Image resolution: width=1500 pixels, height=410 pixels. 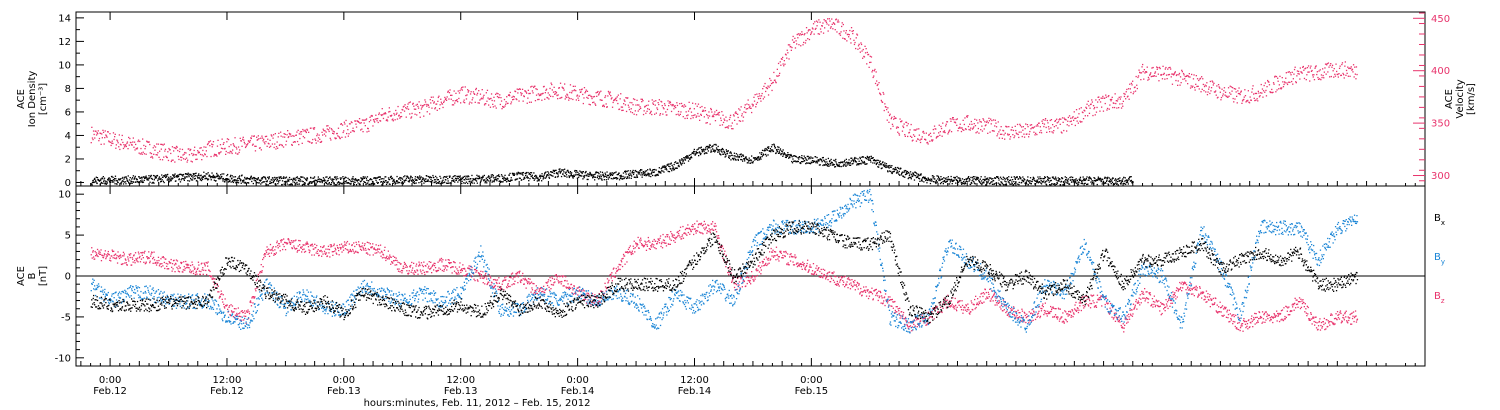 I want to click on legend-name: B, so click(x=1437, y=296).